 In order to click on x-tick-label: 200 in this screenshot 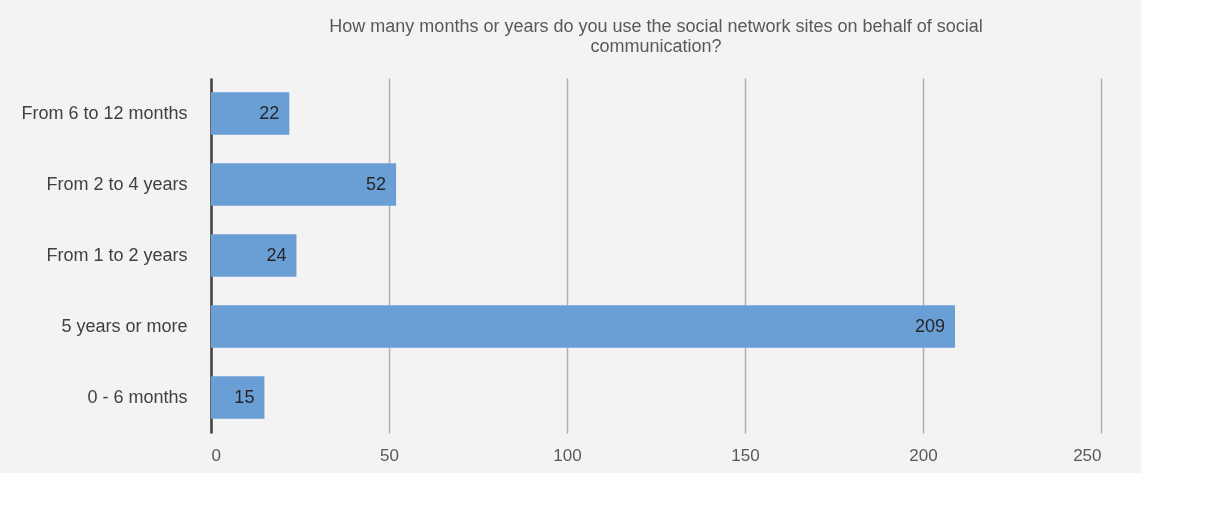, I will do `click(923, 455)`.